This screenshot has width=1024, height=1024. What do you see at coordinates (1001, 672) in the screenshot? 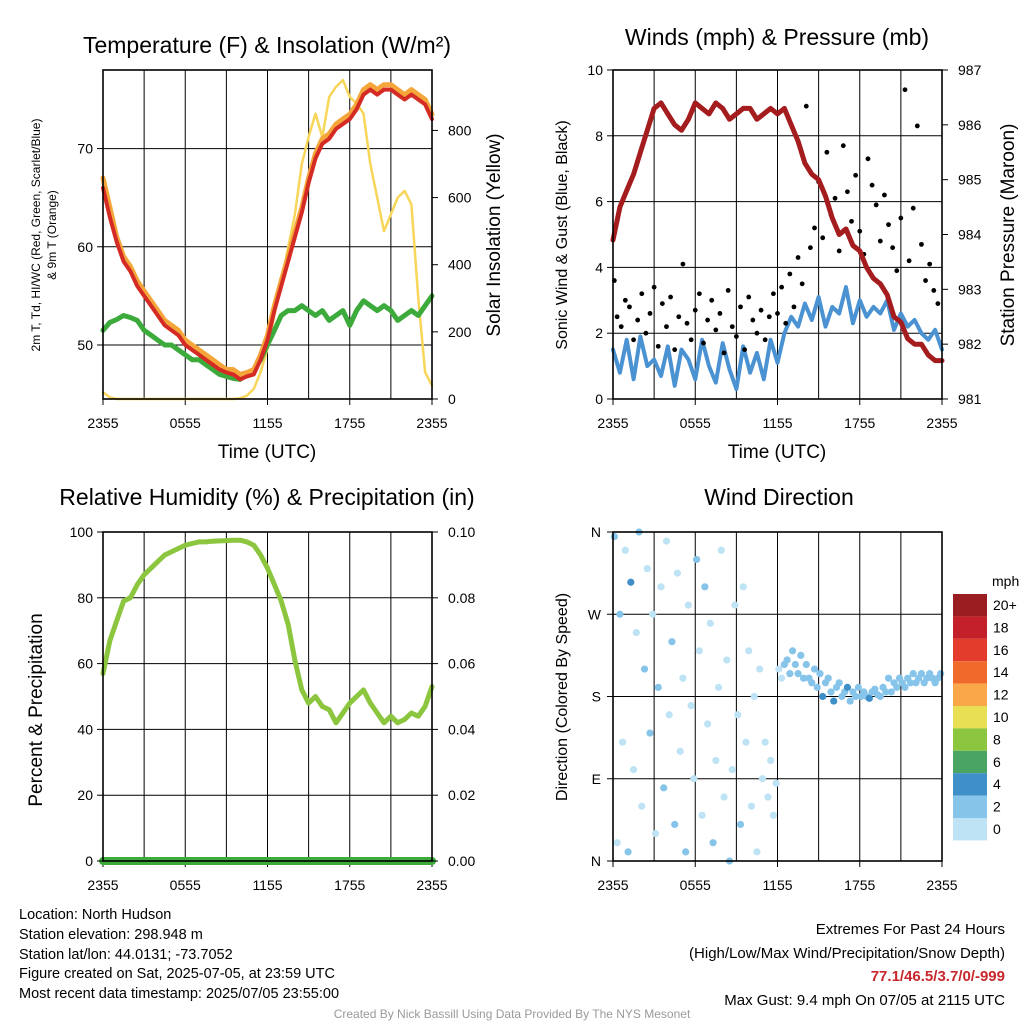
I see `colorbar-label: 14` at bounding box center [1001, 672].